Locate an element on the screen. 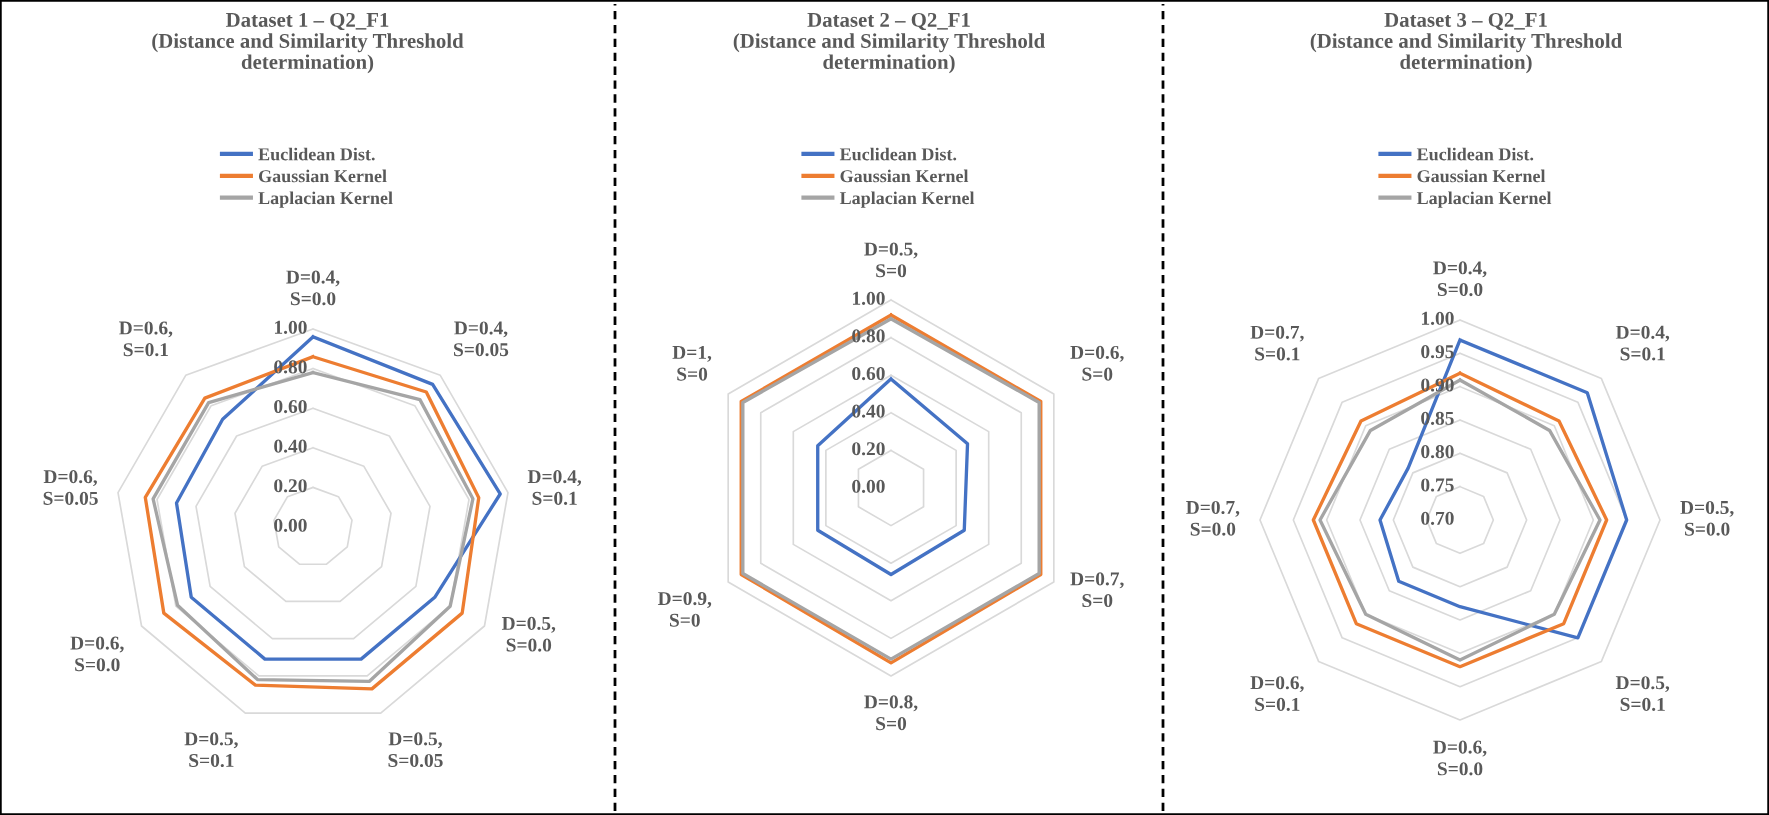 The height and width of the screenshot is (815, 1769). spoke-label: D=0.7, S=0.1 is located at coordinates (1277, 343).